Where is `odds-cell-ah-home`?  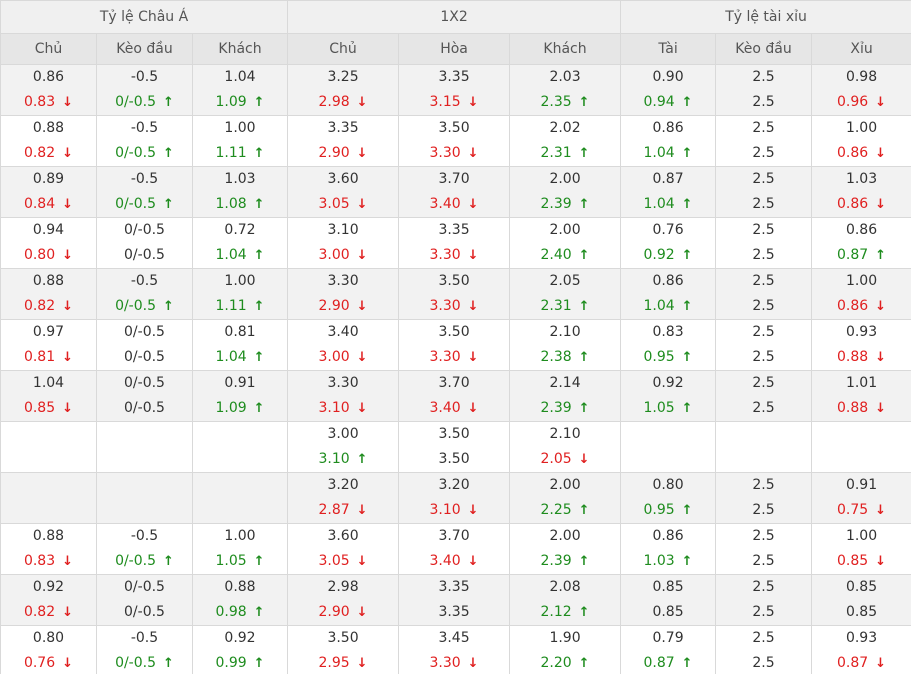
odds-cell-ah-home is located at coordinates (48, 498).